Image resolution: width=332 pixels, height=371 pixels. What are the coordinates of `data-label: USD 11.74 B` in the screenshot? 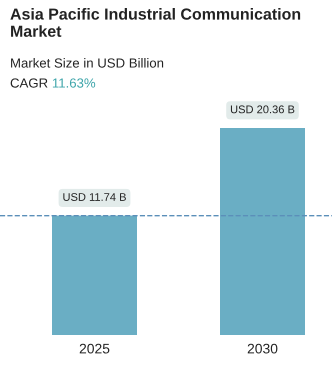 It's located at (94, 197).